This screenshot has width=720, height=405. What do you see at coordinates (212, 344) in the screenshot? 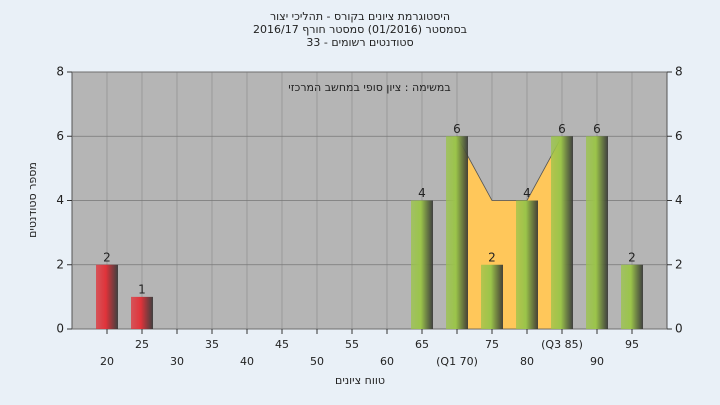
I see `x-tick-label: 35` at bounding box center [212, 344].